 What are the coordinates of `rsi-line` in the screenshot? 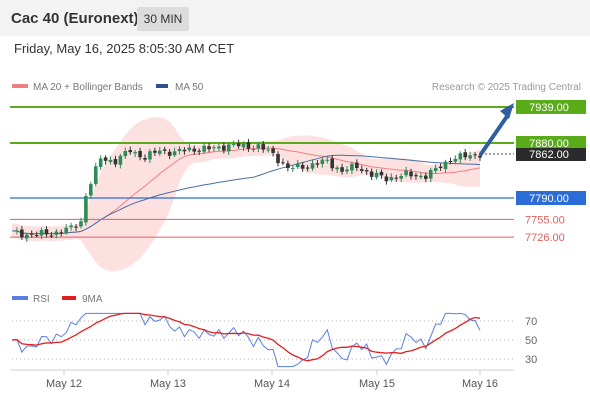 It's located at (246, 340).